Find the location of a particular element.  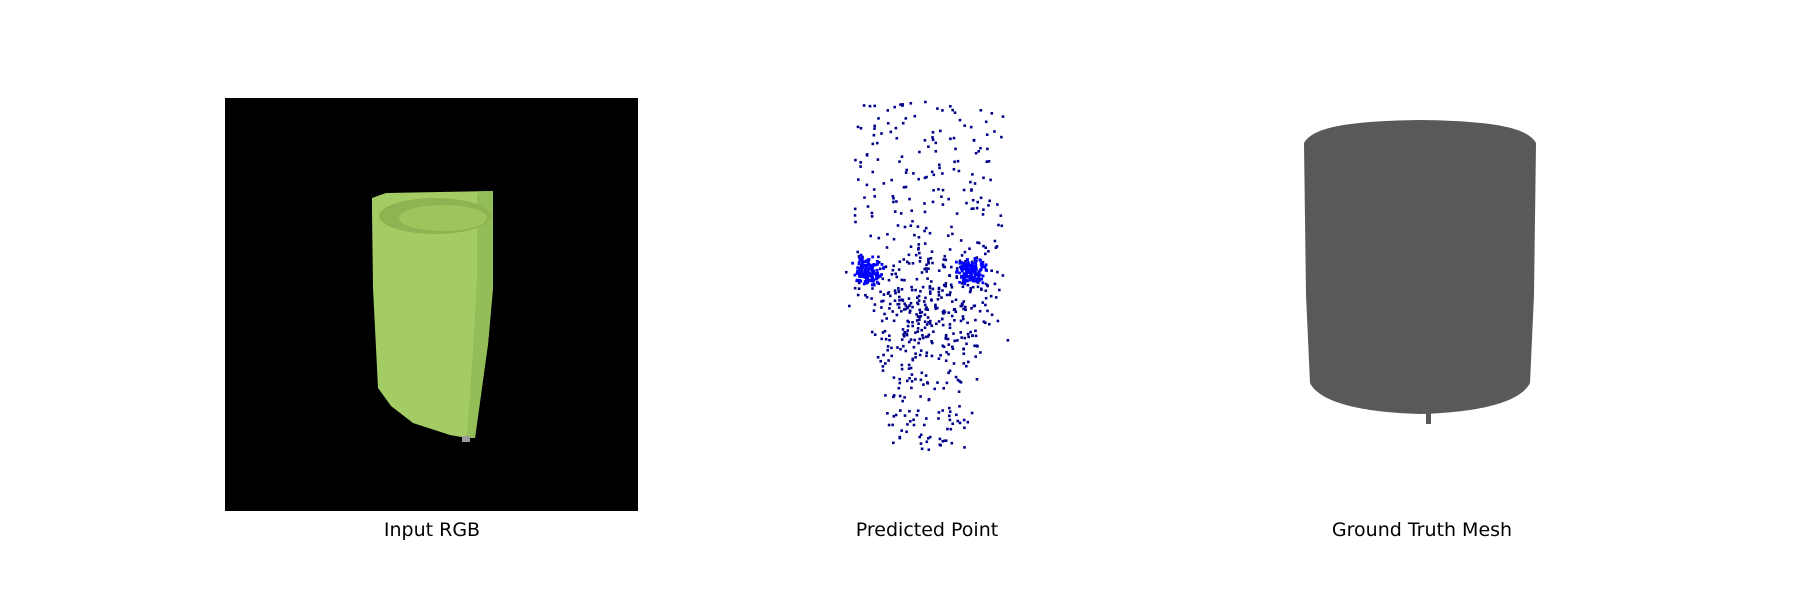

ground-truth-mesh-panel is located at coordinates (1420, 275).